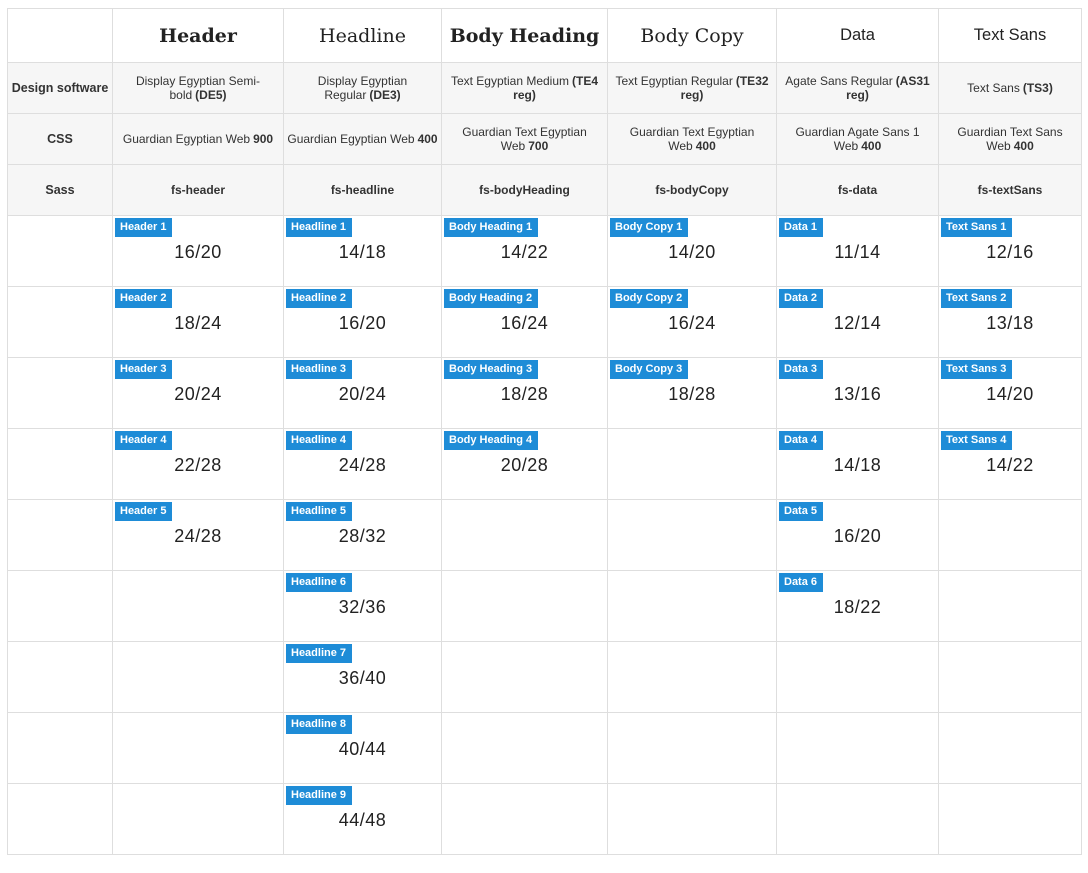  I want to click on font-name: Text Egyptian Regular, so click(674, 81).